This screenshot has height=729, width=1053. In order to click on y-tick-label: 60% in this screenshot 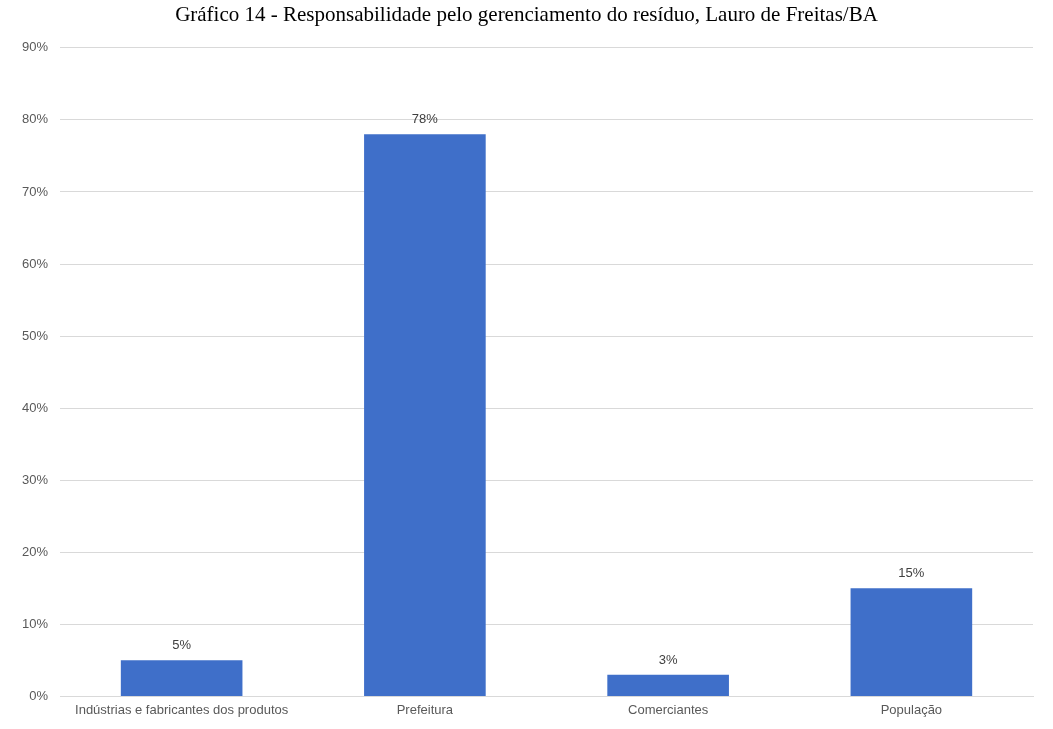, I will do `click(35, 263)`.